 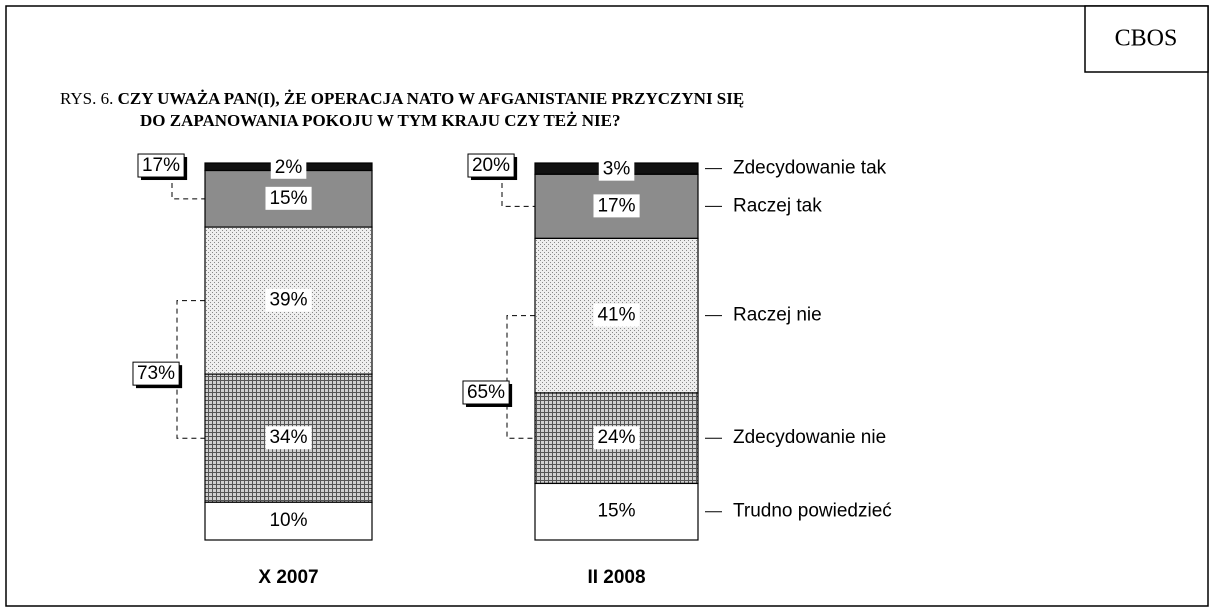 What do you see at coordinates (288, 577) in the screenshot?
I see `x-tick-label: X 2007` at bounding box center [288, 577].